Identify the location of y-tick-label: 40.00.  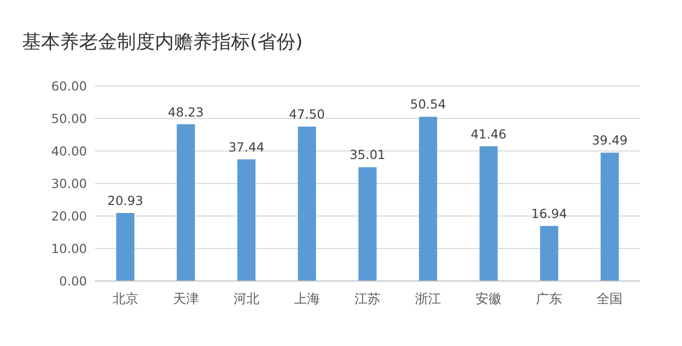
(69, 151).